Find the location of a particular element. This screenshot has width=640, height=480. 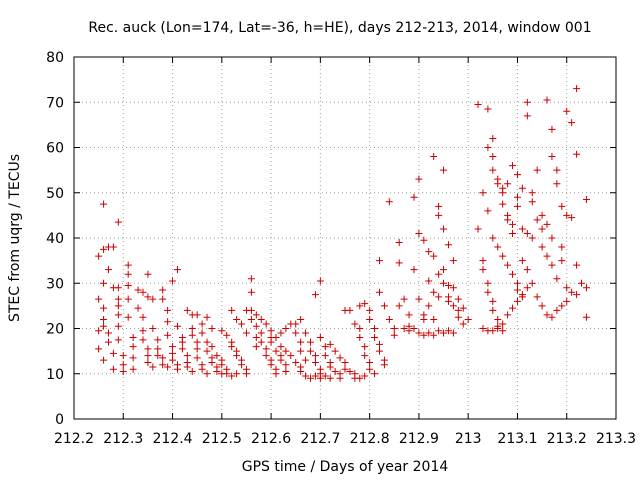

y-tick-label: 60 is located at coordinates (55, 149).